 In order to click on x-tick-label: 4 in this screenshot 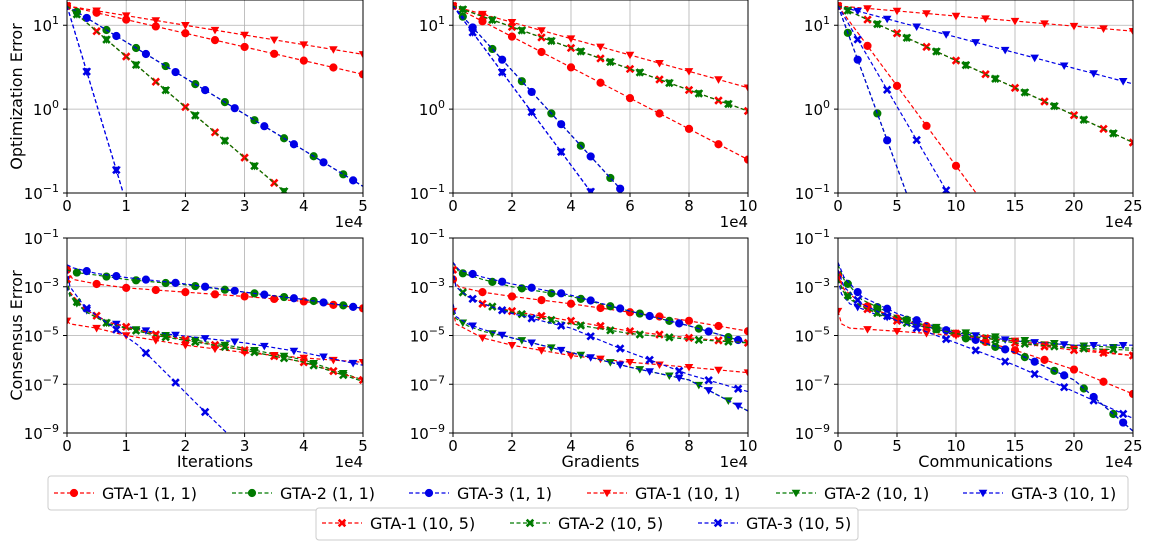, I will do `click(571, 206)`.